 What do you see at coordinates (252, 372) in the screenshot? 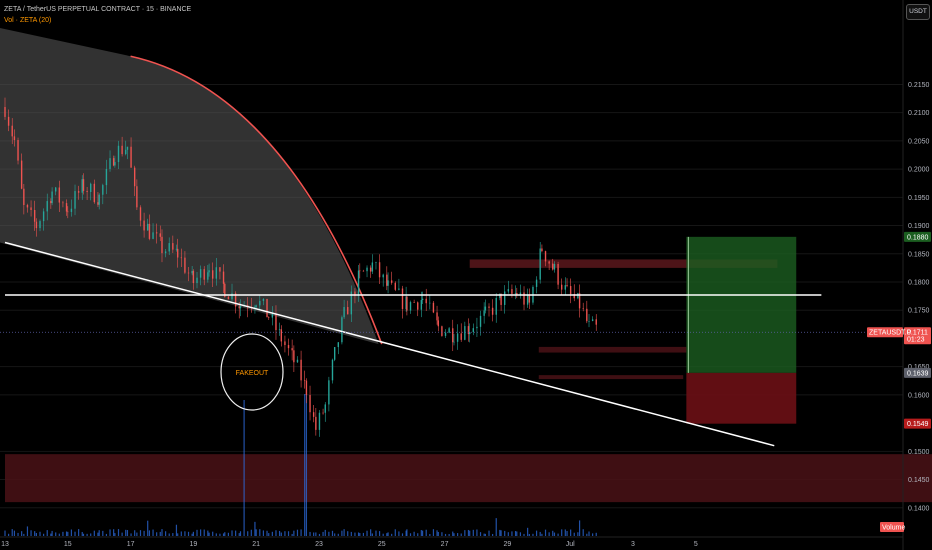
I see `fakeout-annotation: FAKEOUT` at bounding box center [252, 372].